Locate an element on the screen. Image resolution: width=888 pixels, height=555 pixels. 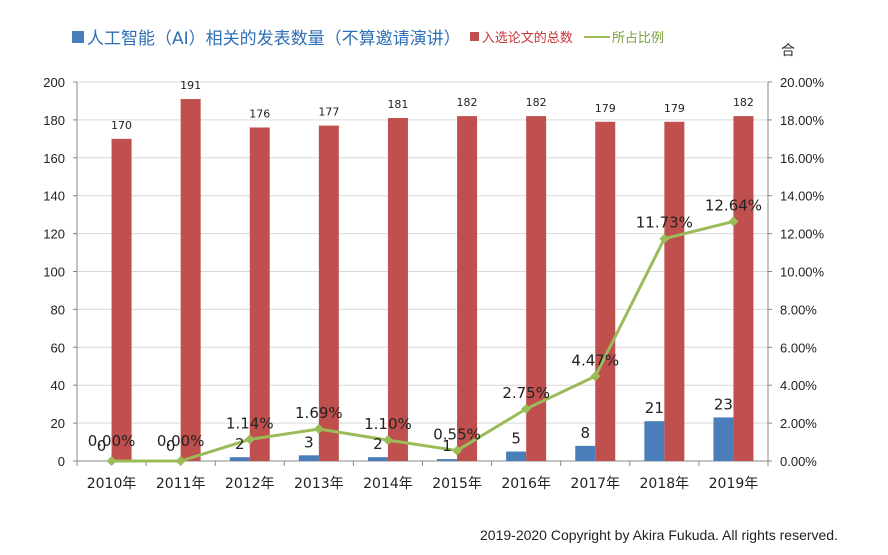
x-axis-tick-label: 2017年 is located at coordinates (595, 484).